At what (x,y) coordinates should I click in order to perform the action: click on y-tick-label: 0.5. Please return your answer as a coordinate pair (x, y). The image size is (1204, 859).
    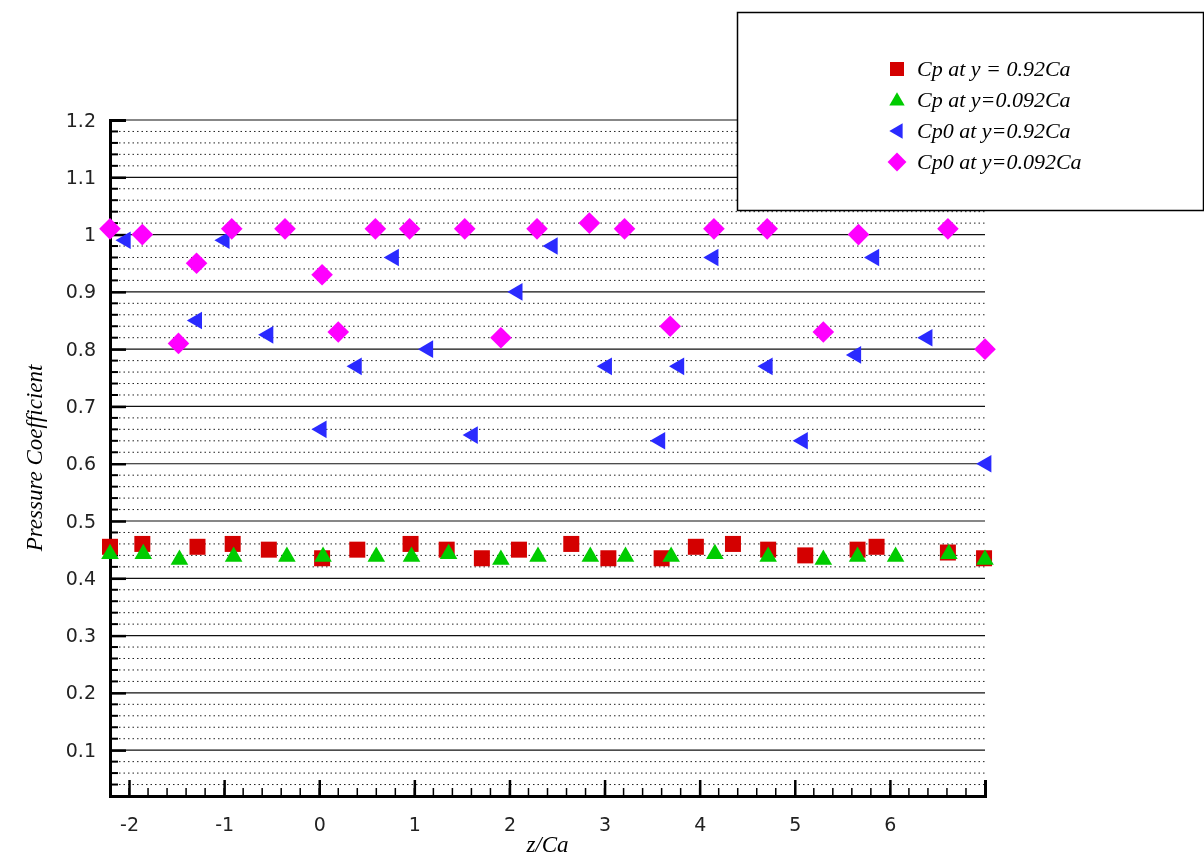
    Looking at the image, I should click on (80, 520).